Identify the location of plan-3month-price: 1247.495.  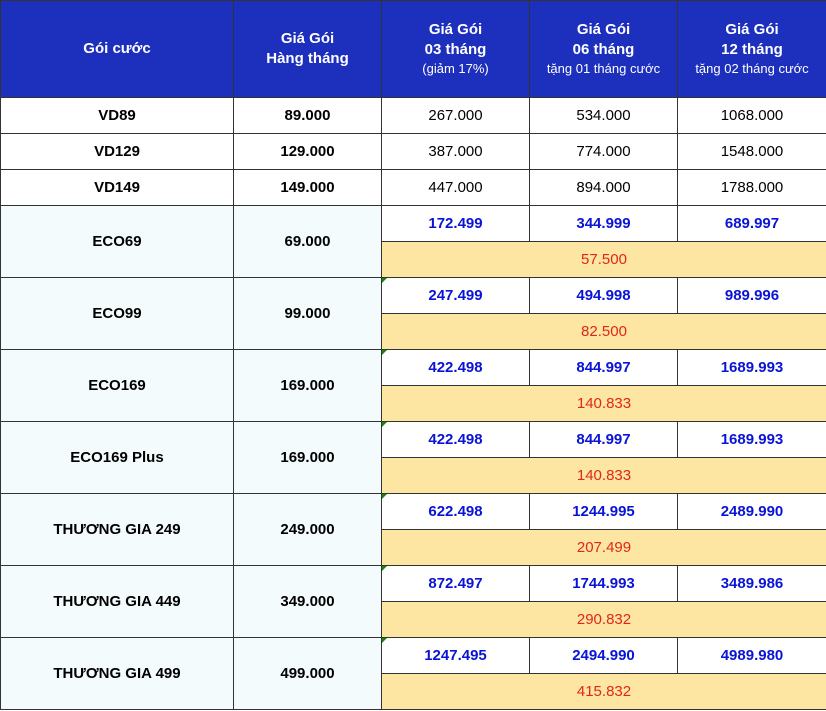
(455, 655).